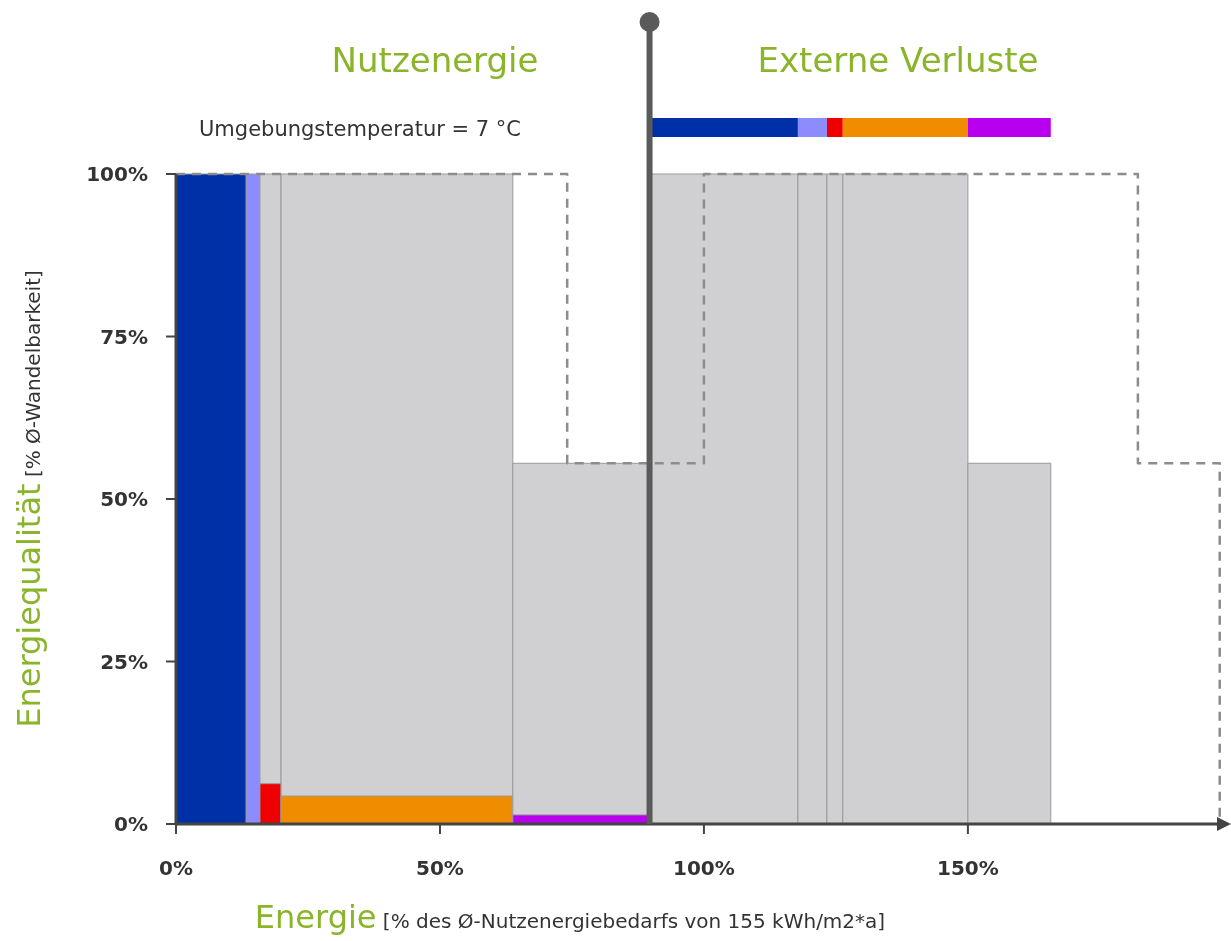  Describe the element at coordinates (29, 499) in the screenshot. I see `y-axis-title: Energiequalität [% Ø-Wandelbarkeit]` at that location.